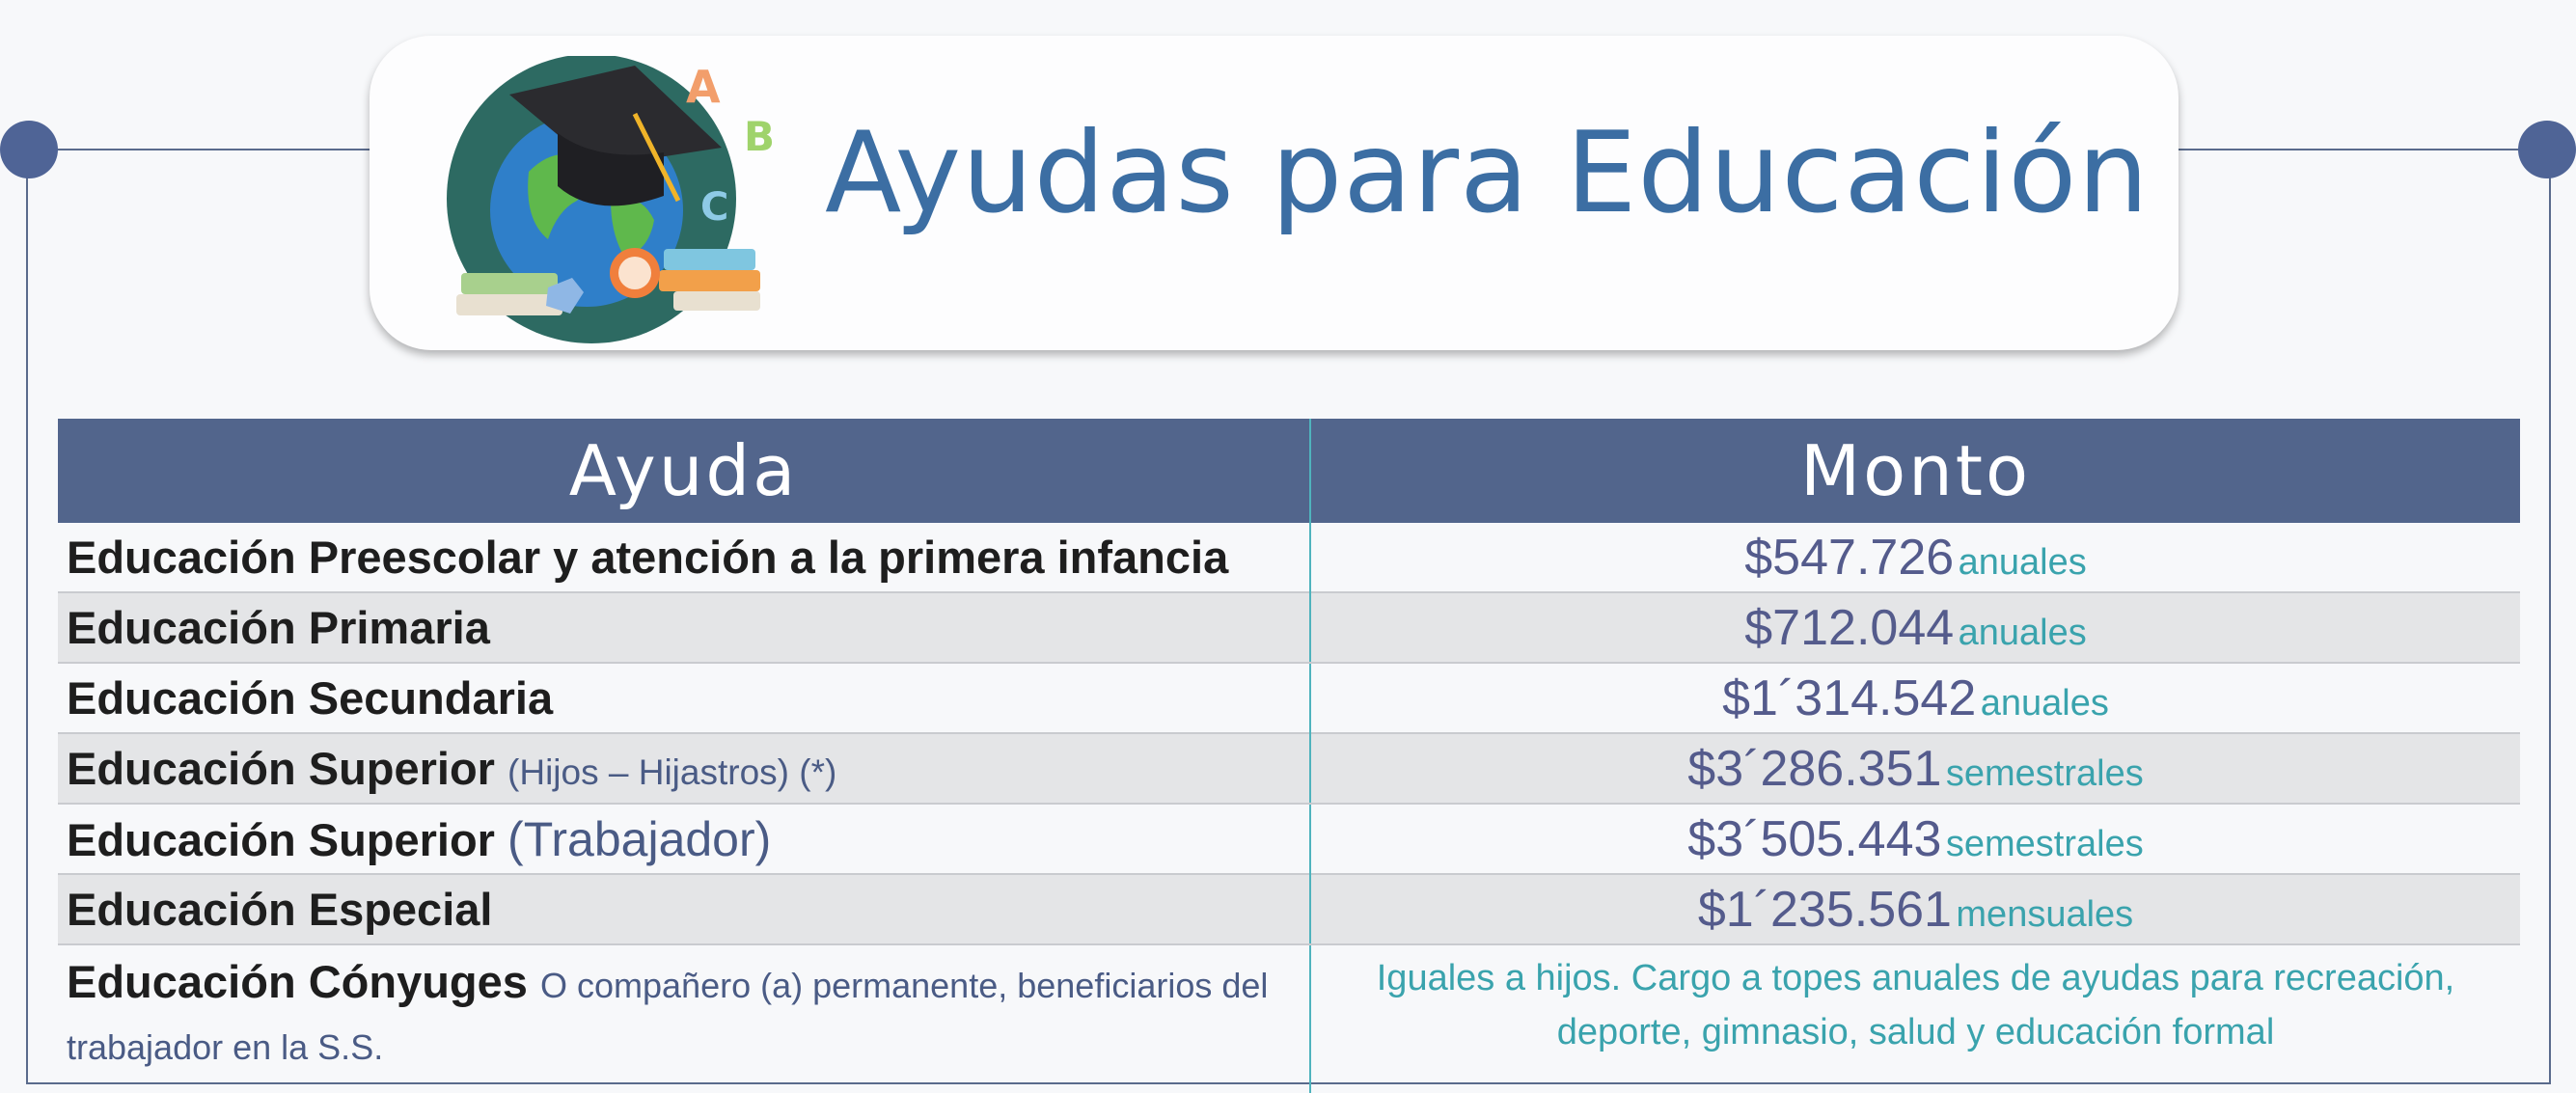 This screenshot has height=1093, width=2576. I want to click on ayuda-note: (Trabajador), so click(639, 838).